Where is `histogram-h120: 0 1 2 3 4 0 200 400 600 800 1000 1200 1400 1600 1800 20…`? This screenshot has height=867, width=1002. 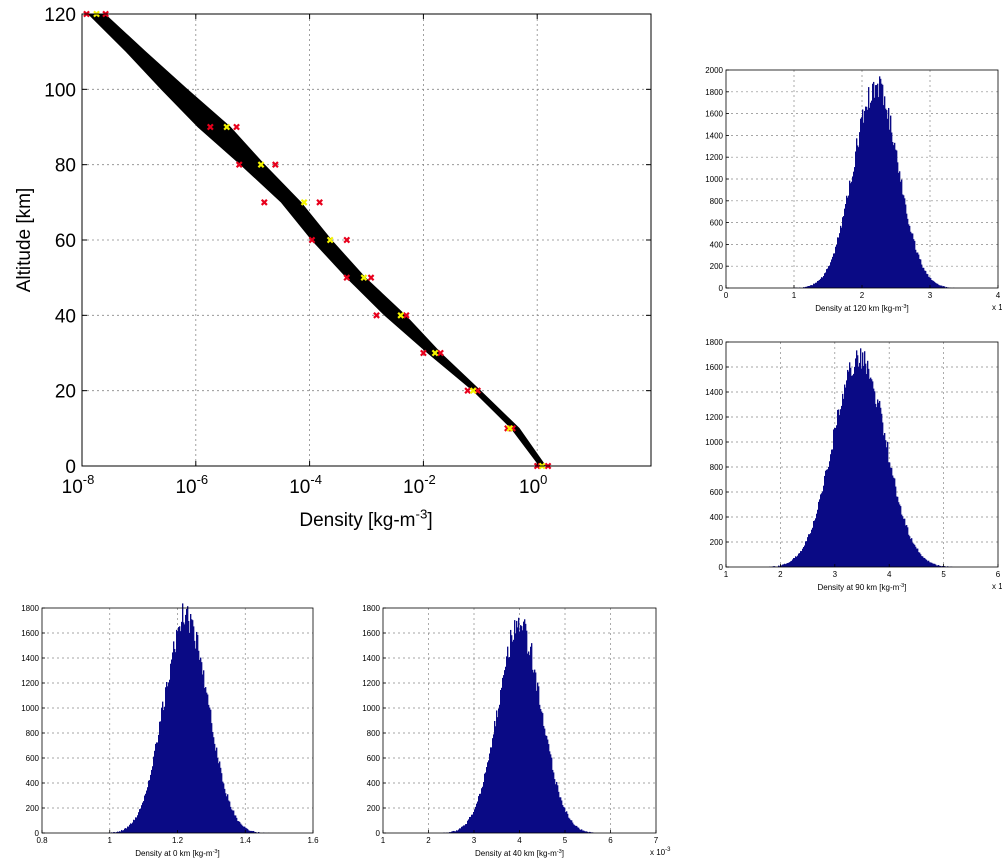
histogram-h120: 0 1 2 3 4 0 200 400 600 800 1000 1200 1400 1600 1800 20… is located at coordinates (853, 189).